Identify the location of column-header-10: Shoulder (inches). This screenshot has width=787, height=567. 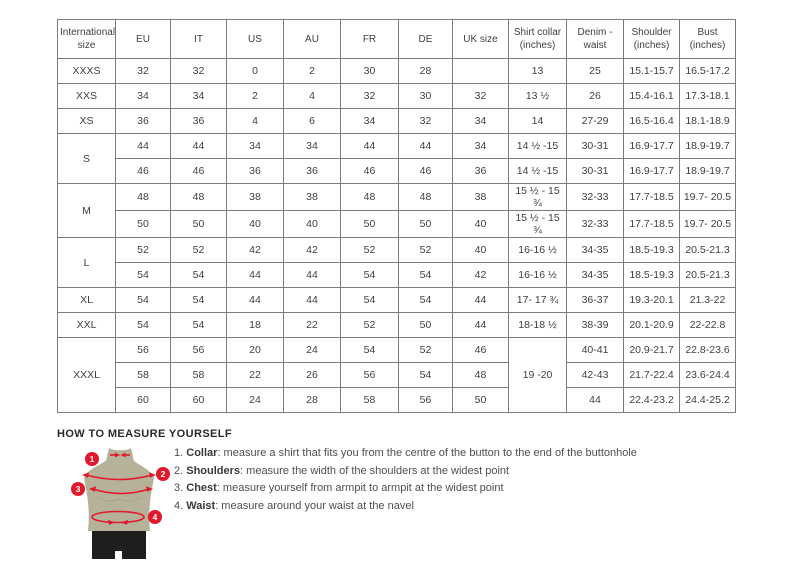
(651, 39).